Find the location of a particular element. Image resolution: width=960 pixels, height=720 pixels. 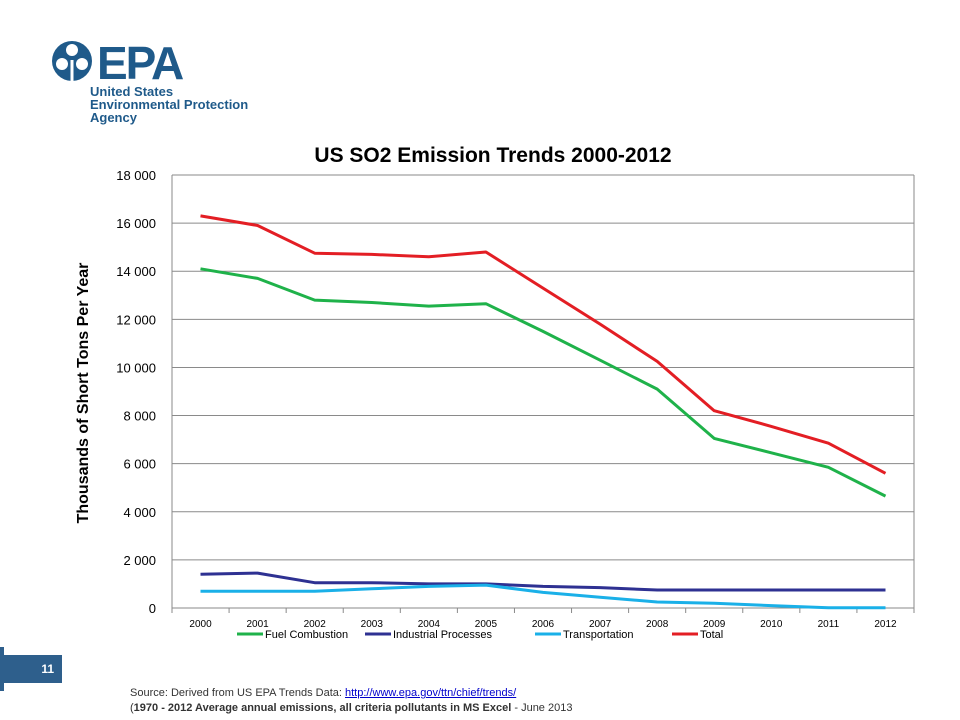

x-tick-label: 2004 is located at coordinates (429, 624).